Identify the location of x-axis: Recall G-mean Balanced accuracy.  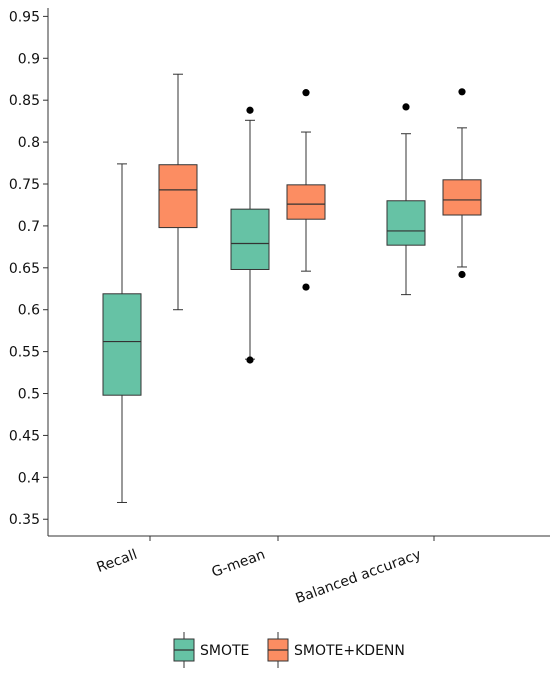
(299, 571).